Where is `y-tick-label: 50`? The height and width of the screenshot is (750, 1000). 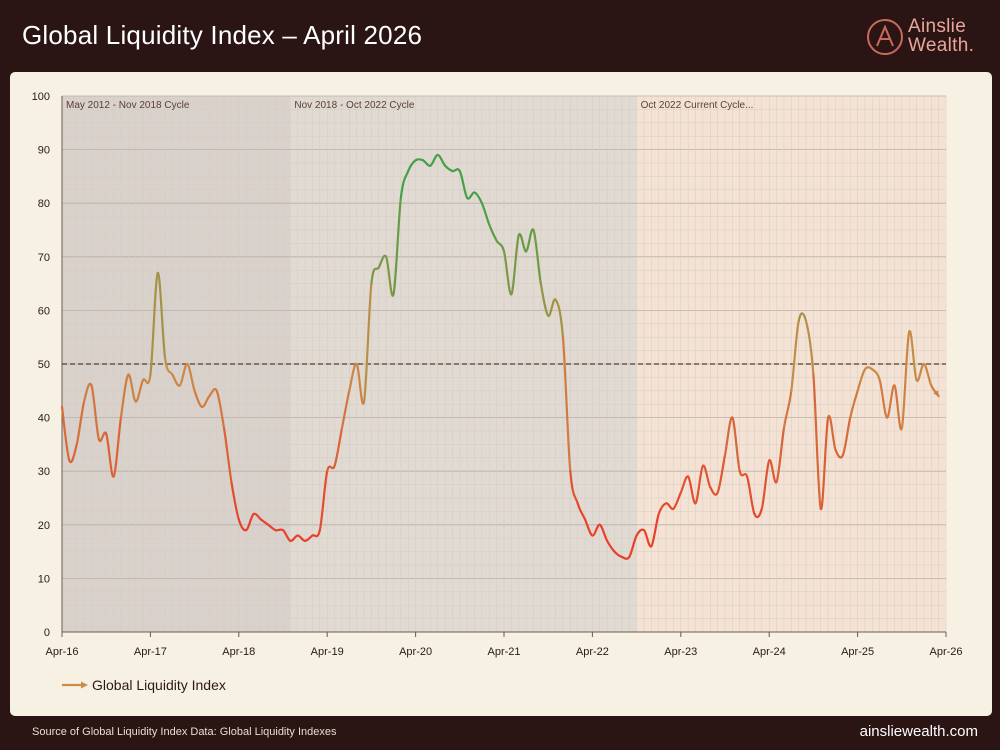 y-tick-label: 50 is located at coordinates (44, 365).